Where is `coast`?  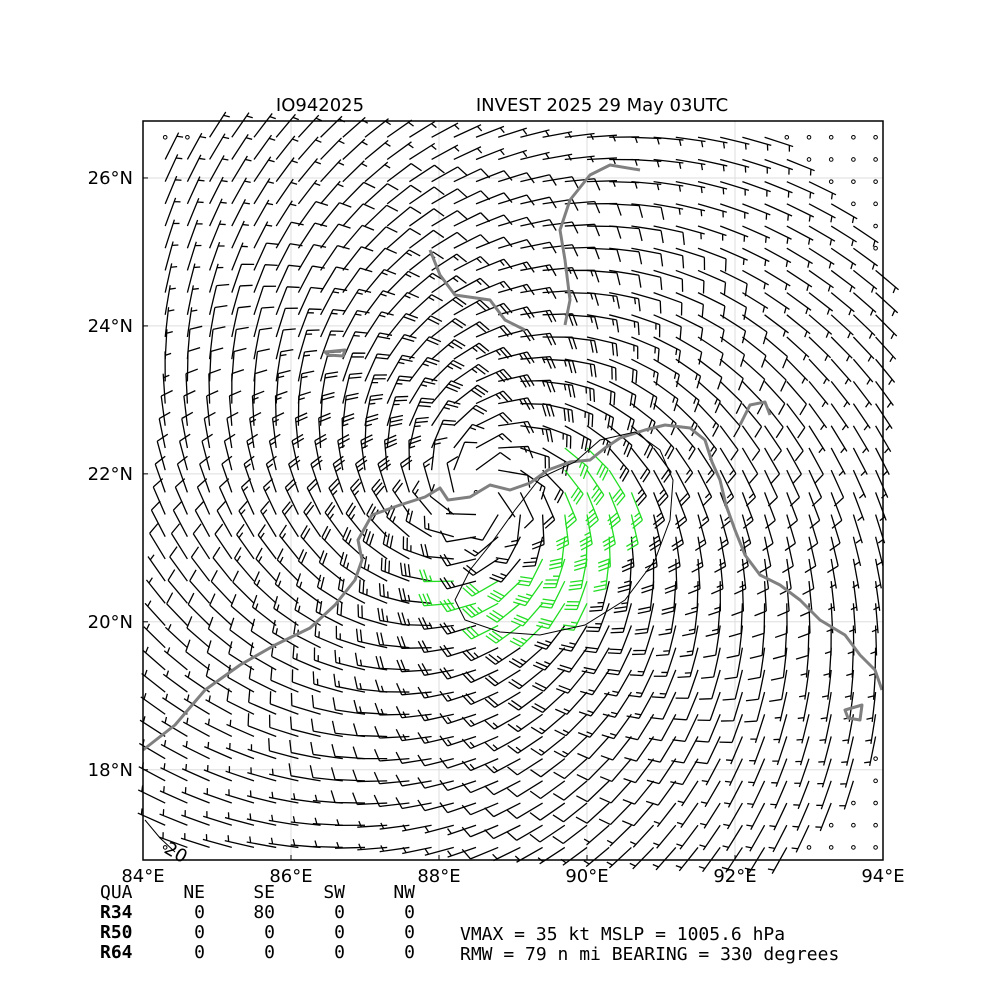
coast is located at coordinates (755, 413).